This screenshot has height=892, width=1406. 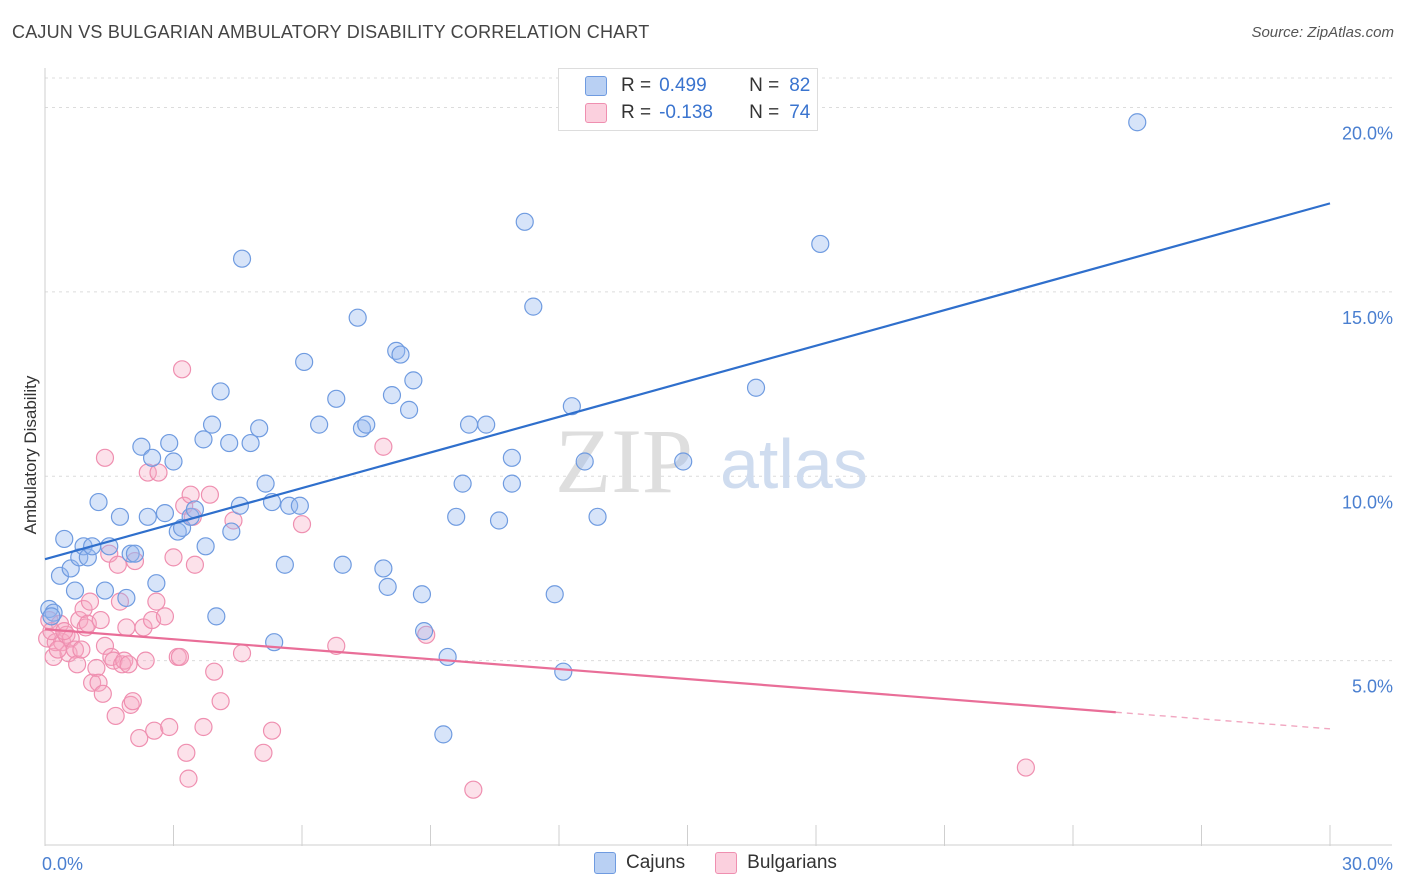 I want to click on bulgarians-trend-extension, so click(x=1223, y=720).